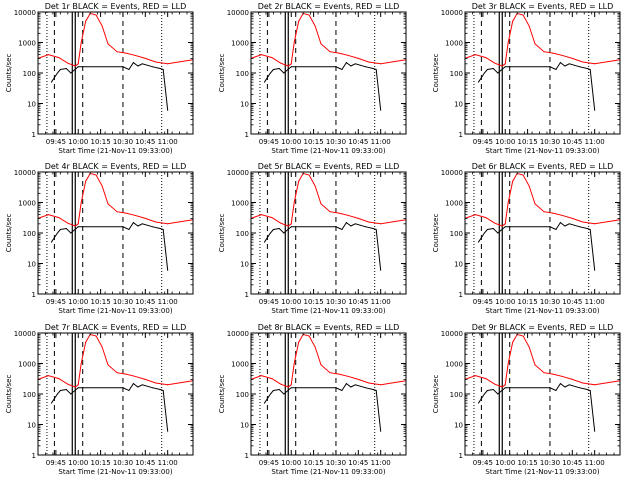 This screenshot has height=480, width=640. What do you see at coordinates (116, 6) in the screenshot?
I see `panel-title: Det 1r BLACK = Events, RED = LLD` at bounding box center [116, 6].